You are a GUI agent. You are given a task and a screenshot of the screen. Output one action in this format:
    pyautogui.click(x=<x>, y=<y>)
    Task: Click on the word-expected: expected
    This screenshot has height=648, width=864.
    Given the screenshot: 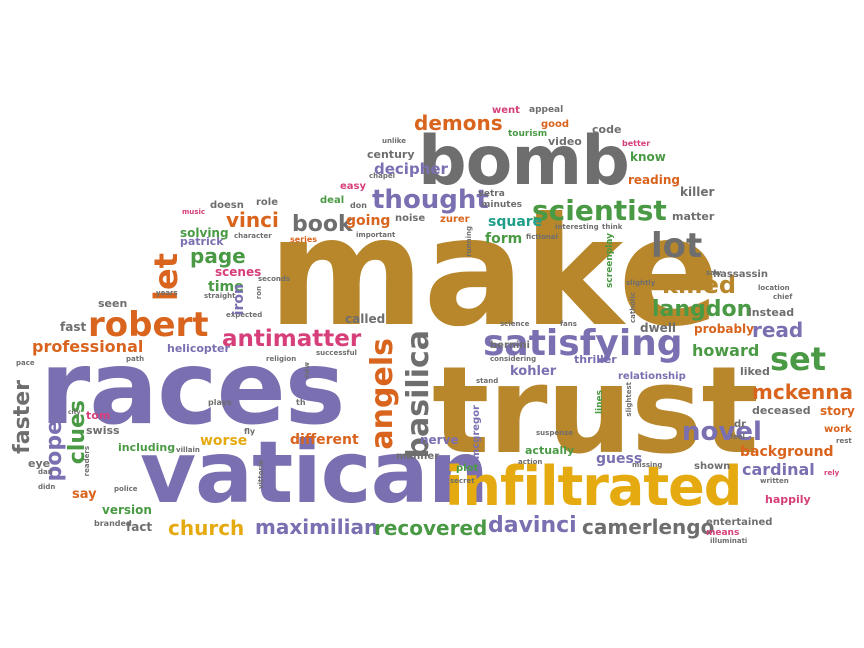 What is the action you would take?
    pyautogui.click(x=244, y=315)
    